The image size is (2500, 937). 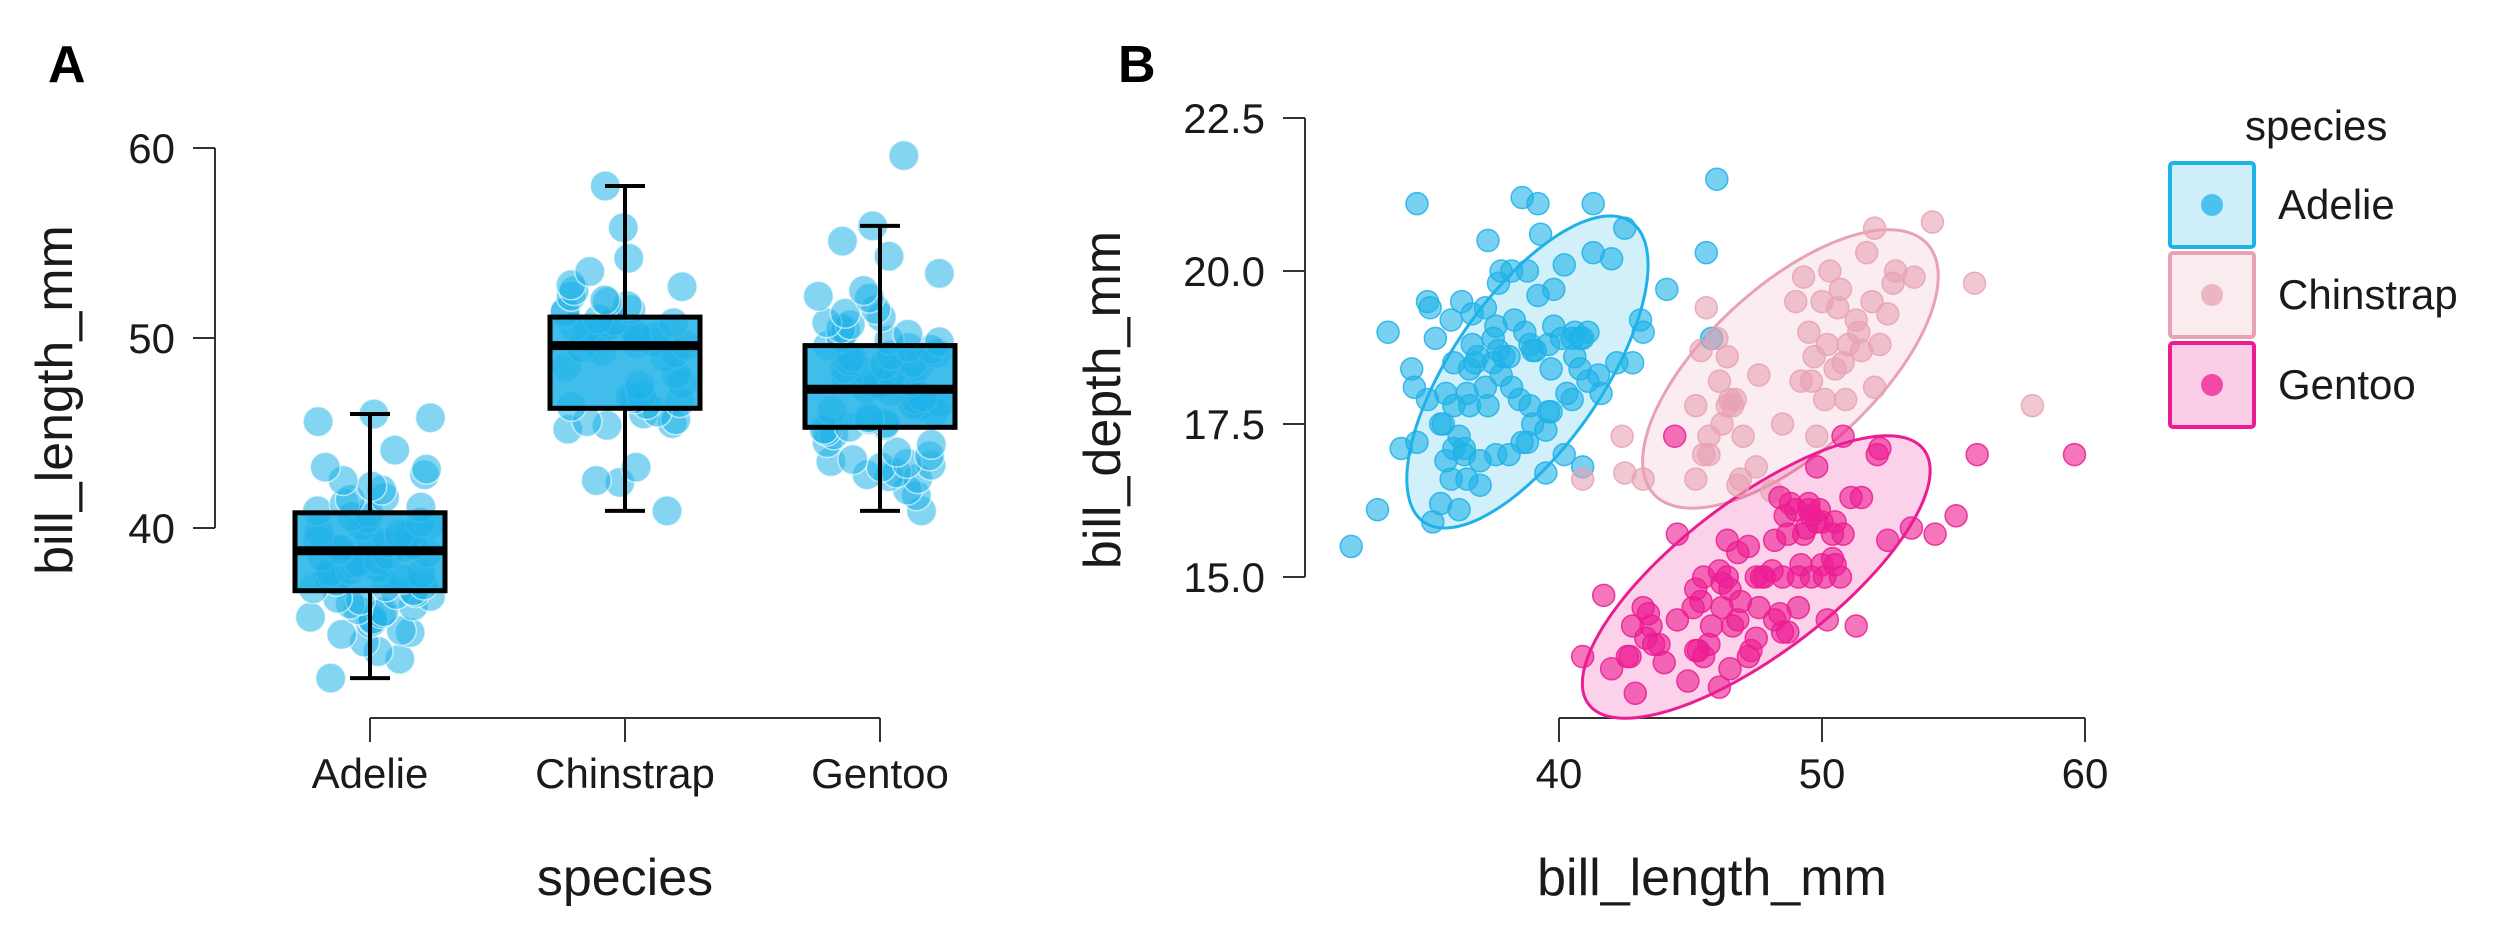 I want to click on panel-a-x-tick-label: Adelie, so click(x=370, y=773).